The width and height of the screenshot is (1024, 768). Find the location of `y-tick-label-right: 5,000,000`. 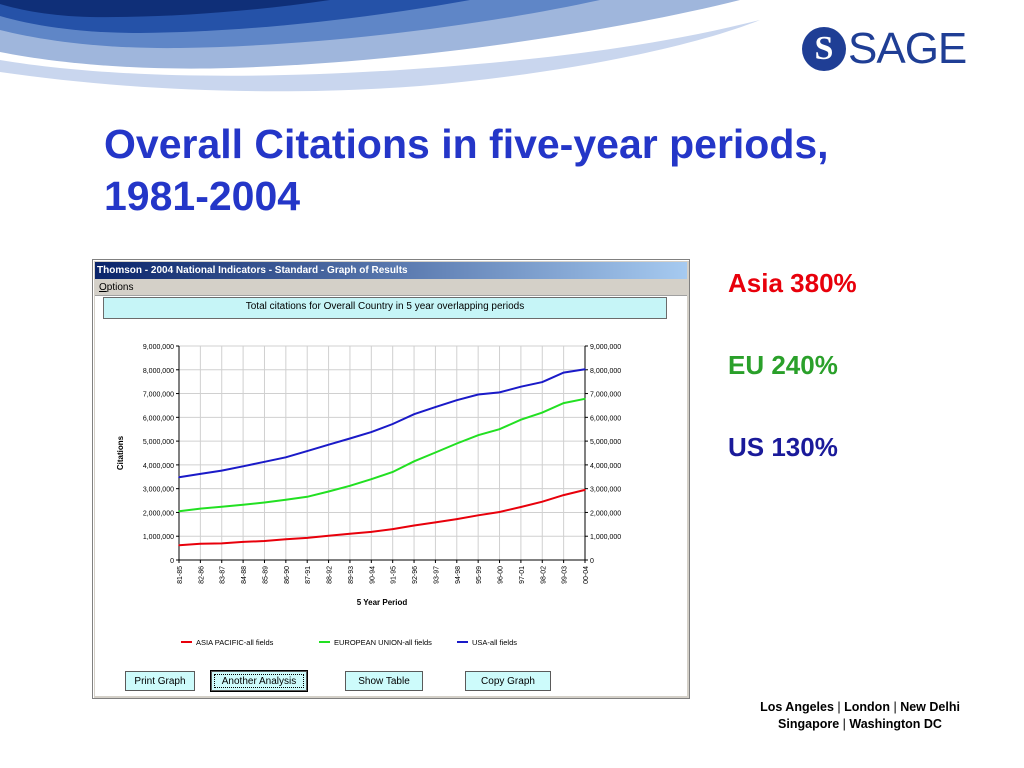

y-tick-label-right: 5,000,000 is located at coordinates (605, 442).